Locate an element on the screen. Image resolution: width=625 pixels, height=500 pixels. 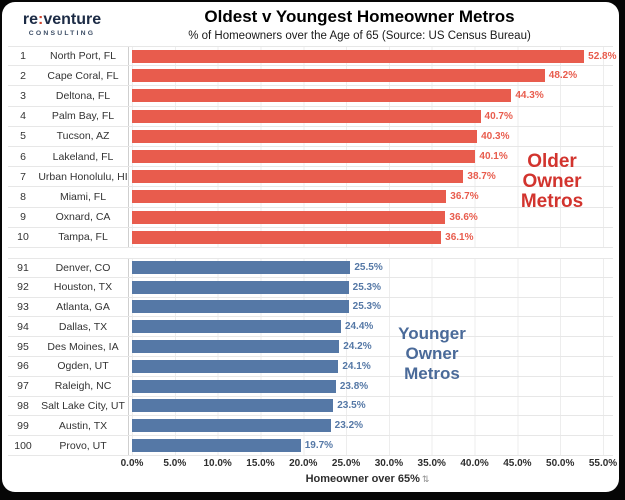
chart-row: 7 Urban Honolulu, HI 38.7% is located at coordinates (310, 177).